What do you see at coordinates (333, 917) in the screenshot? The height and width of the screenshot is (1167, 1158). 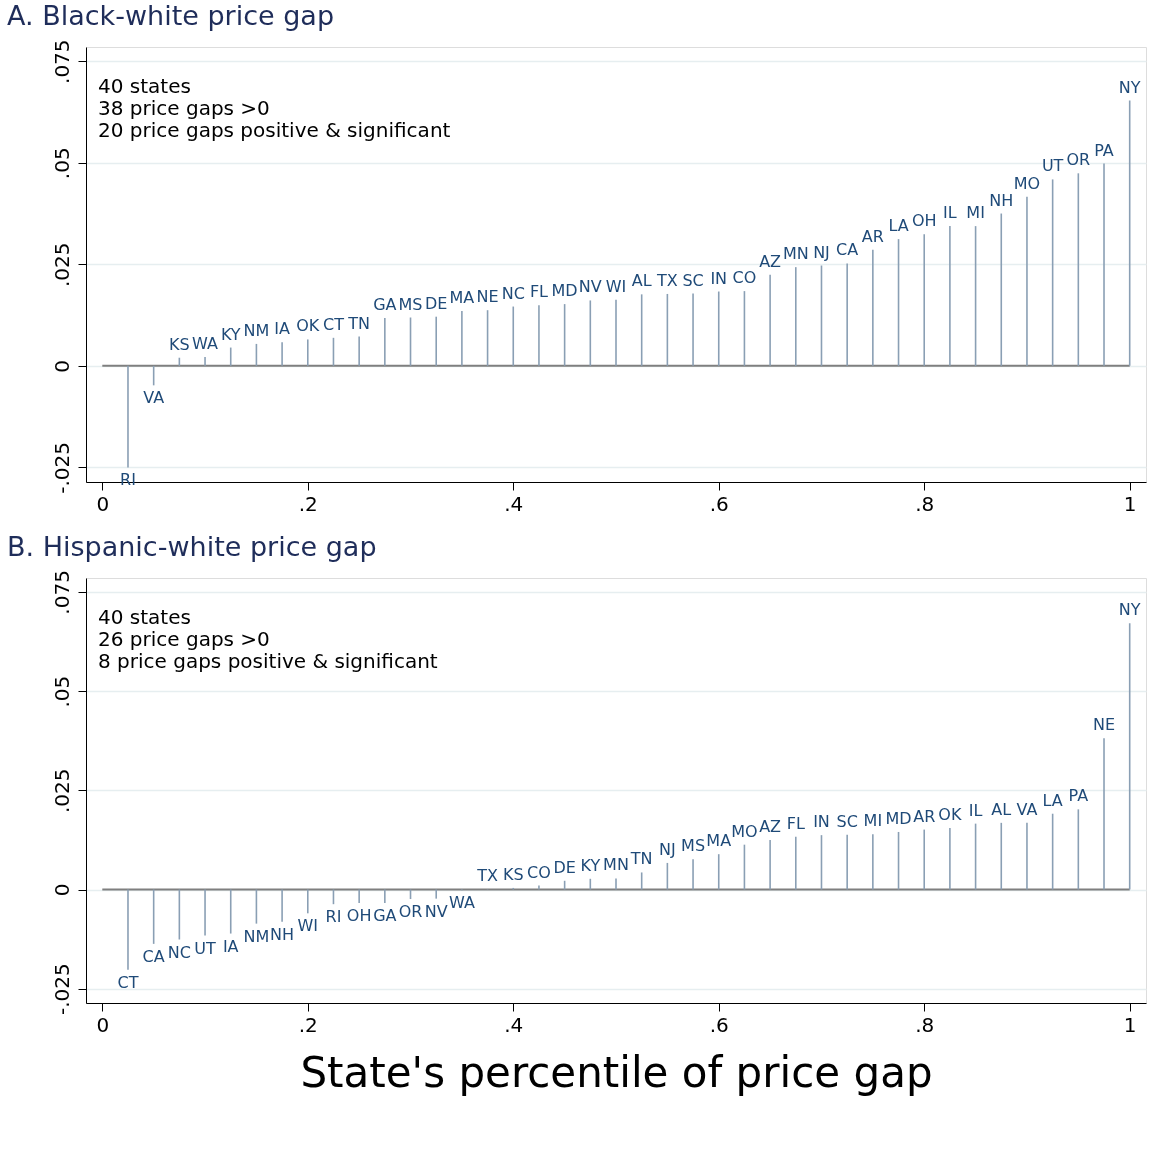 I see `data-label: RI` at bounding box center [333, 917].